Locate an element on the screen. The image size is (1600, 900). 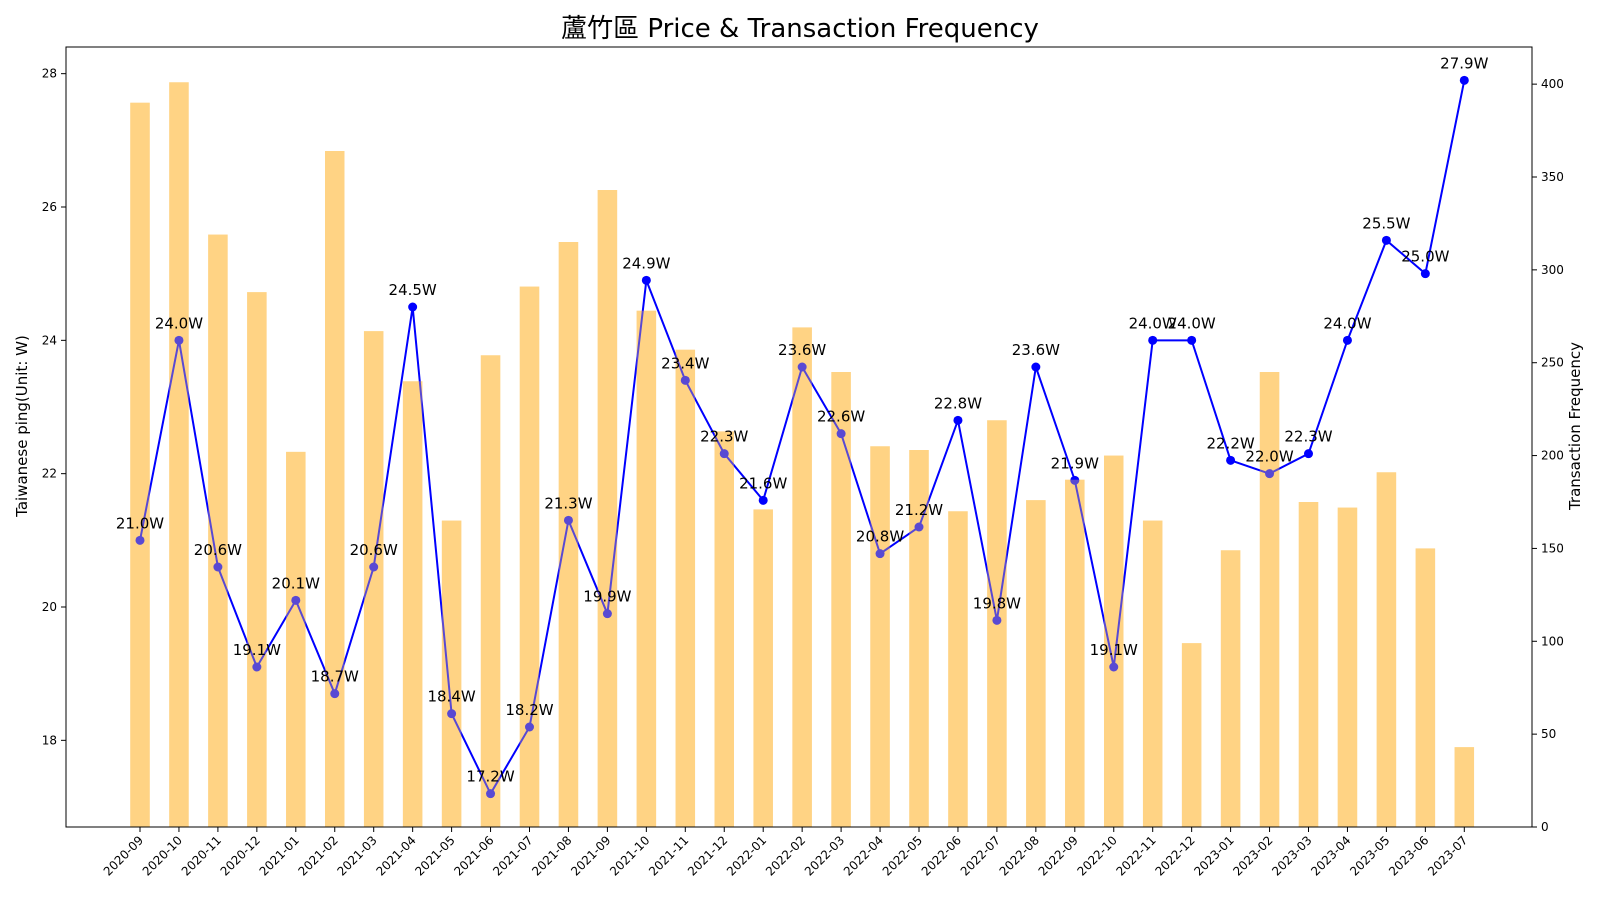
x-tick-label: 2021-11 is located at coordinates (668, 855).